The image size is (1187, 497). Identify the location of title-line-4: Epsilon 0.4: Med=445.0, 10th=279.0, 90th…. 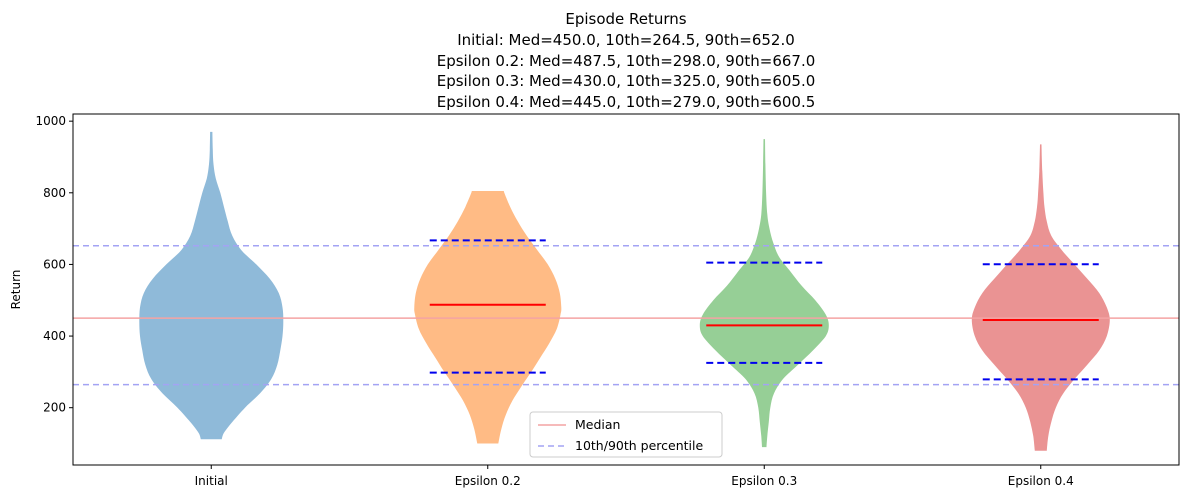
(626, 102).